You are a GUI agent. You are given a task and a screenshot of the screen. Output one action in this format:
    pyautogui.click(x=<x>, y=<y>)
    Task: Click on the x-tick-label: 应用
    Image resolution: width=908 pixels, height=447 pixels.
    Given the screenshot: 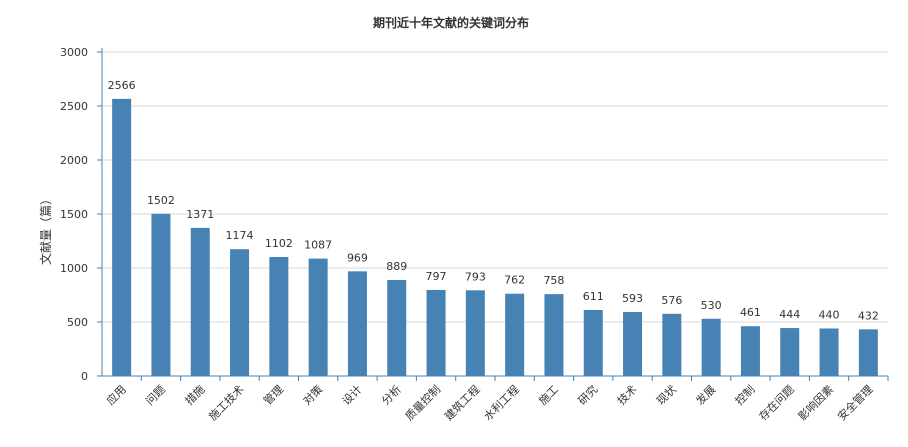 What is the action you would take?
    pyautogui.click(x=115, y=394)
    